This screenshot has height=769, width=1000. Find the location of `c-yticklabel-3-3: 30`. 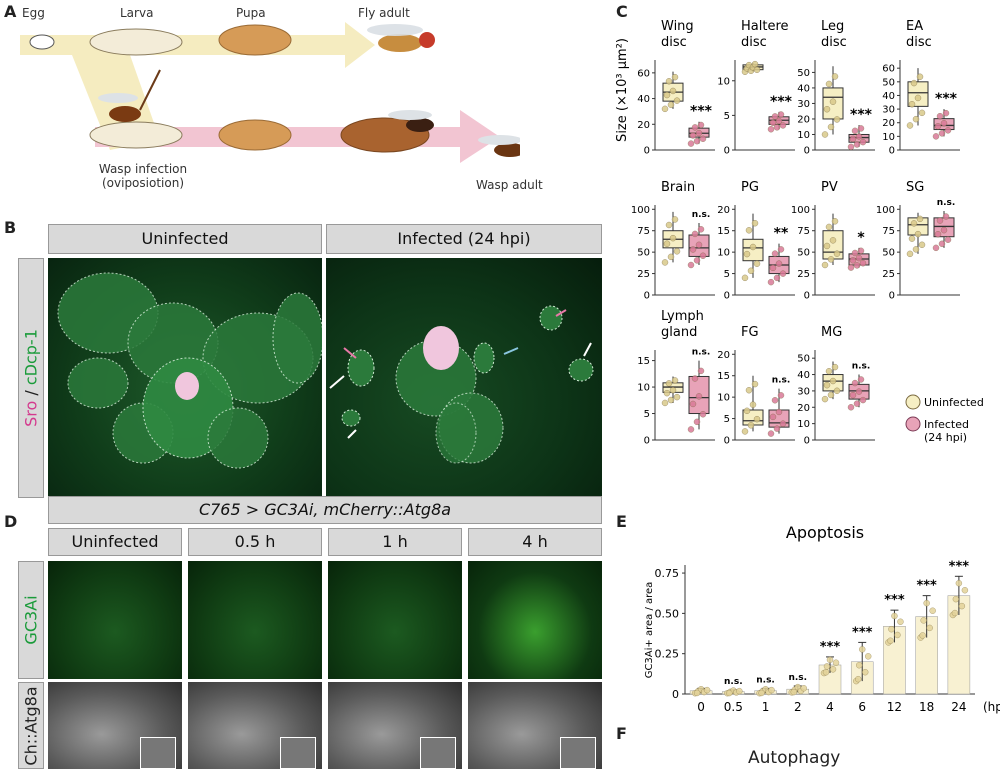

c-yticklabel-3-3: 30 is located at coordinates (888, 110).